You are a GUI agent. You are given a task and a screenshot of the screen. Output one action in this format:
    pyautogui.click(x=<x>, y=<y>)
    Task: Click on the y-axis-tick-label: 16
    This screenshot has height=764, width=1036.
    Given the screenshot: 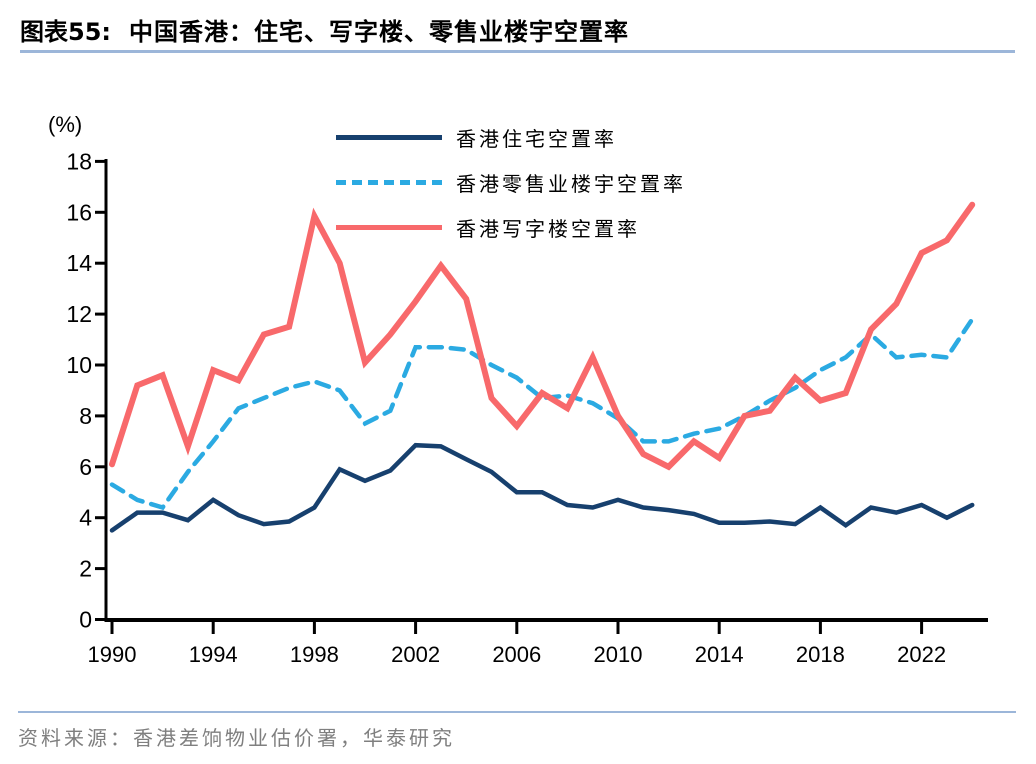 What is the action you would take?
    pyautogui.click(x=79, y=212)
    